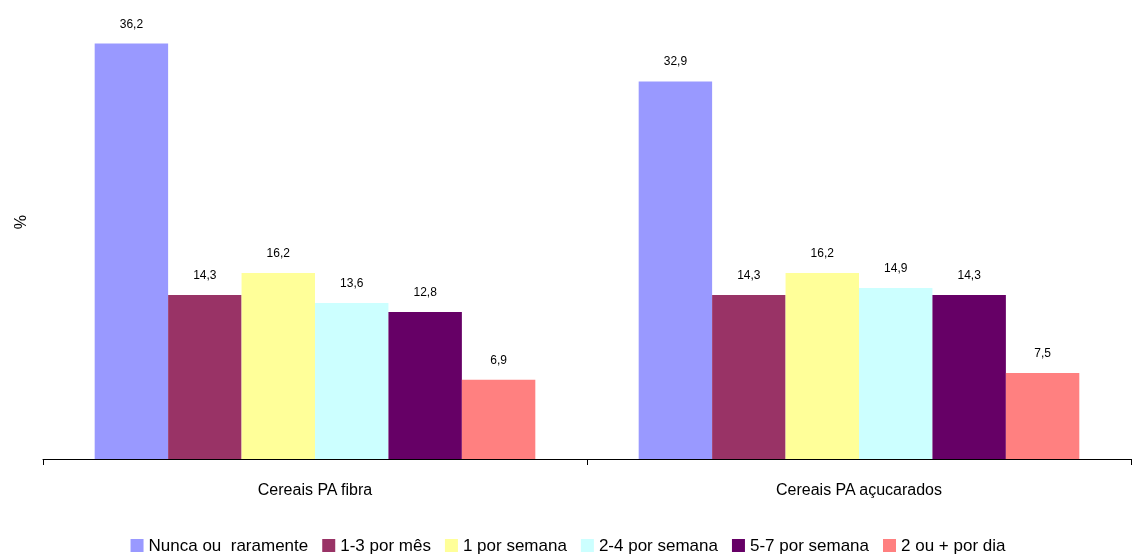 The width and height of the screenshot is (1136, 559). I want to click on data-label: 36,2, so click(131, 23).